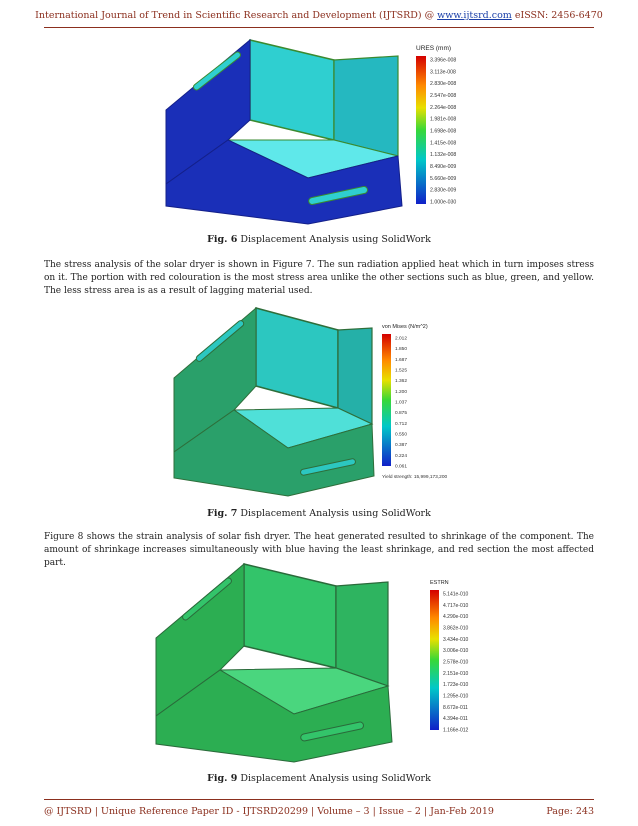  What do you see at coordinates (474, 15) in the screenshot?
I see `journal-link: www.ijtsrd.com` at bounding box center [474, 15].